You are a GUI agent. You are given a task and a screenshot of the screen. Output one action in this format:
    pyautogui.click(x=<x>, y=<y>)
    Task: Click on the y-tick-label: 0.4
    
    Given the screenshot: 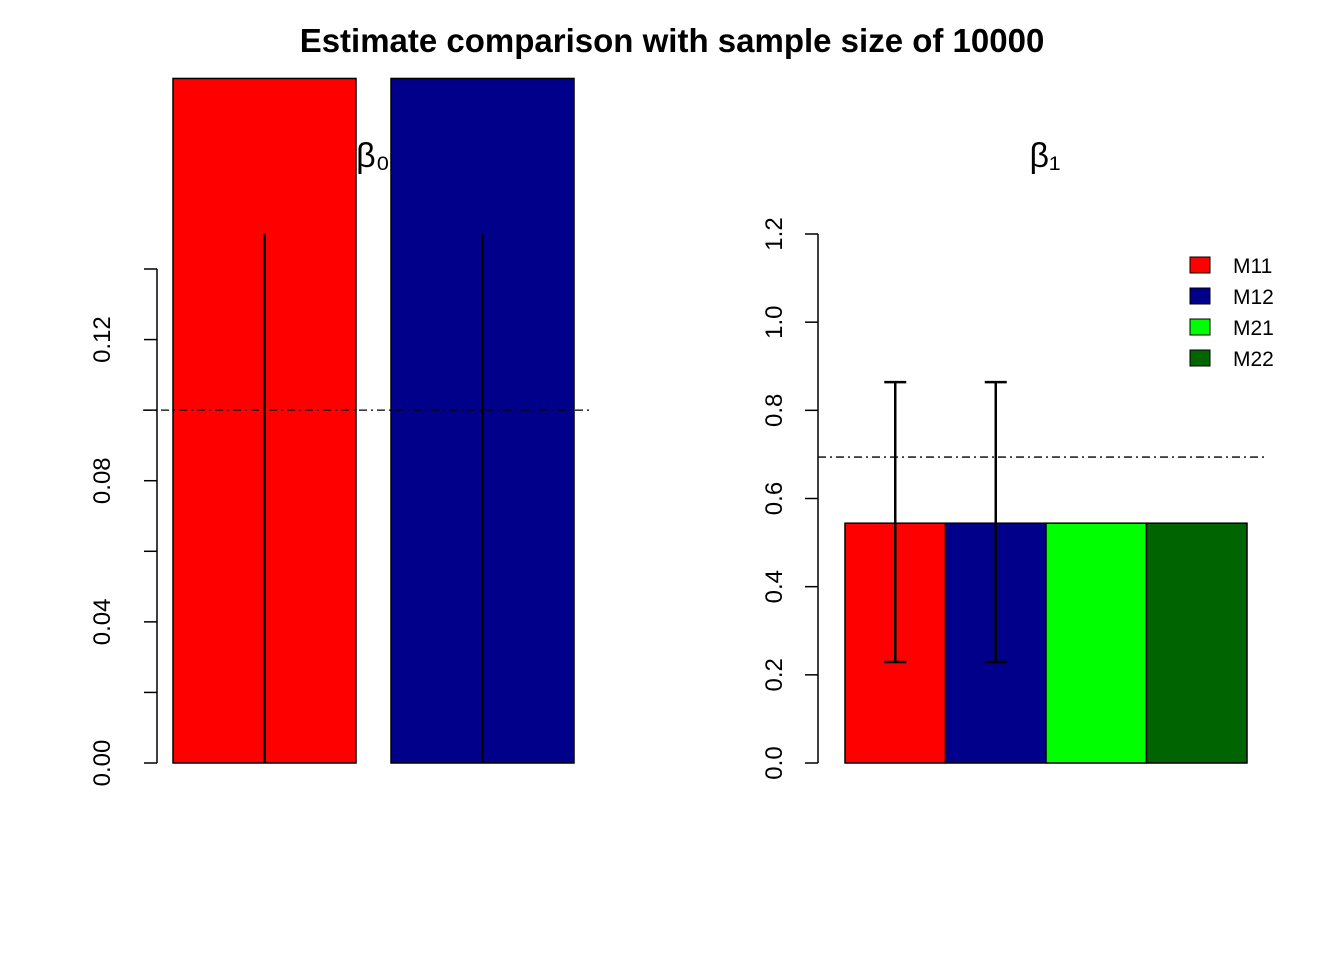 What is the action you would take?
    pyautogui.click(x=774, y=586)
    